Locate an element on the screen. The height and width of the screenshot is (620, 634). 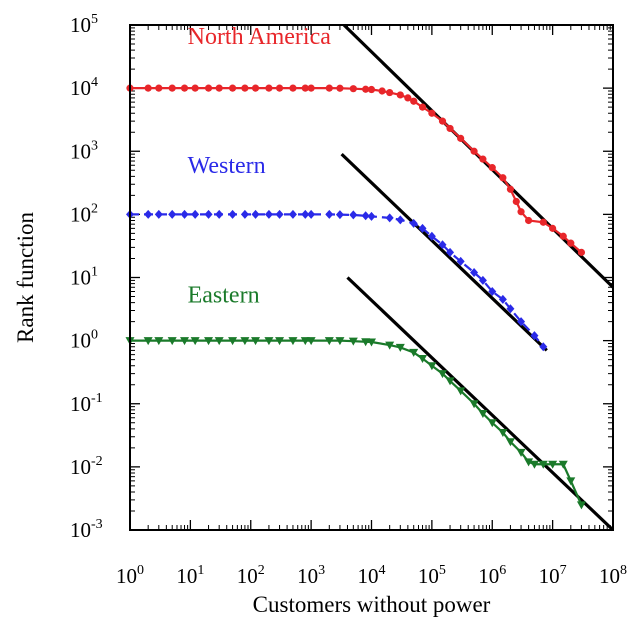
y-tick-exponent: 1 is located at coordinates (94, 272).